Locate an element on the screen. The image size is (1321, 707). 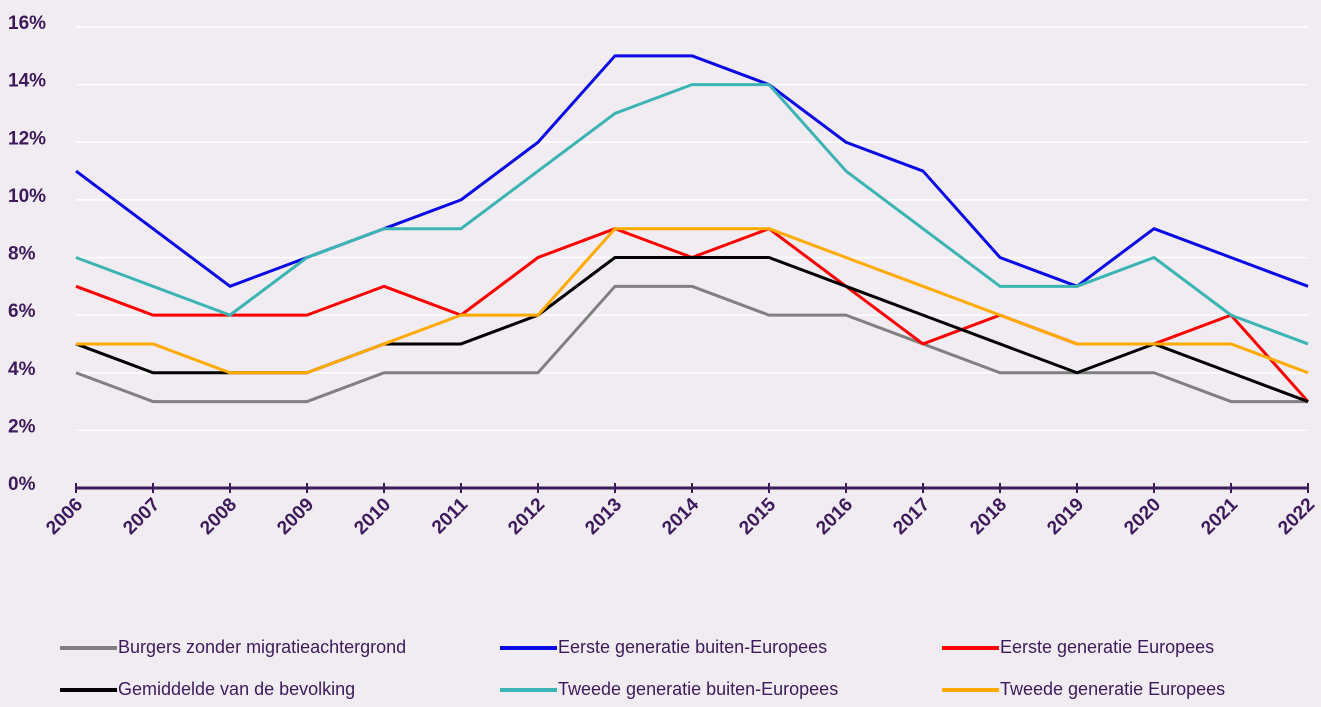
legend-label: Gemiddelde van de bevolking is located at coordinates (236, 689).